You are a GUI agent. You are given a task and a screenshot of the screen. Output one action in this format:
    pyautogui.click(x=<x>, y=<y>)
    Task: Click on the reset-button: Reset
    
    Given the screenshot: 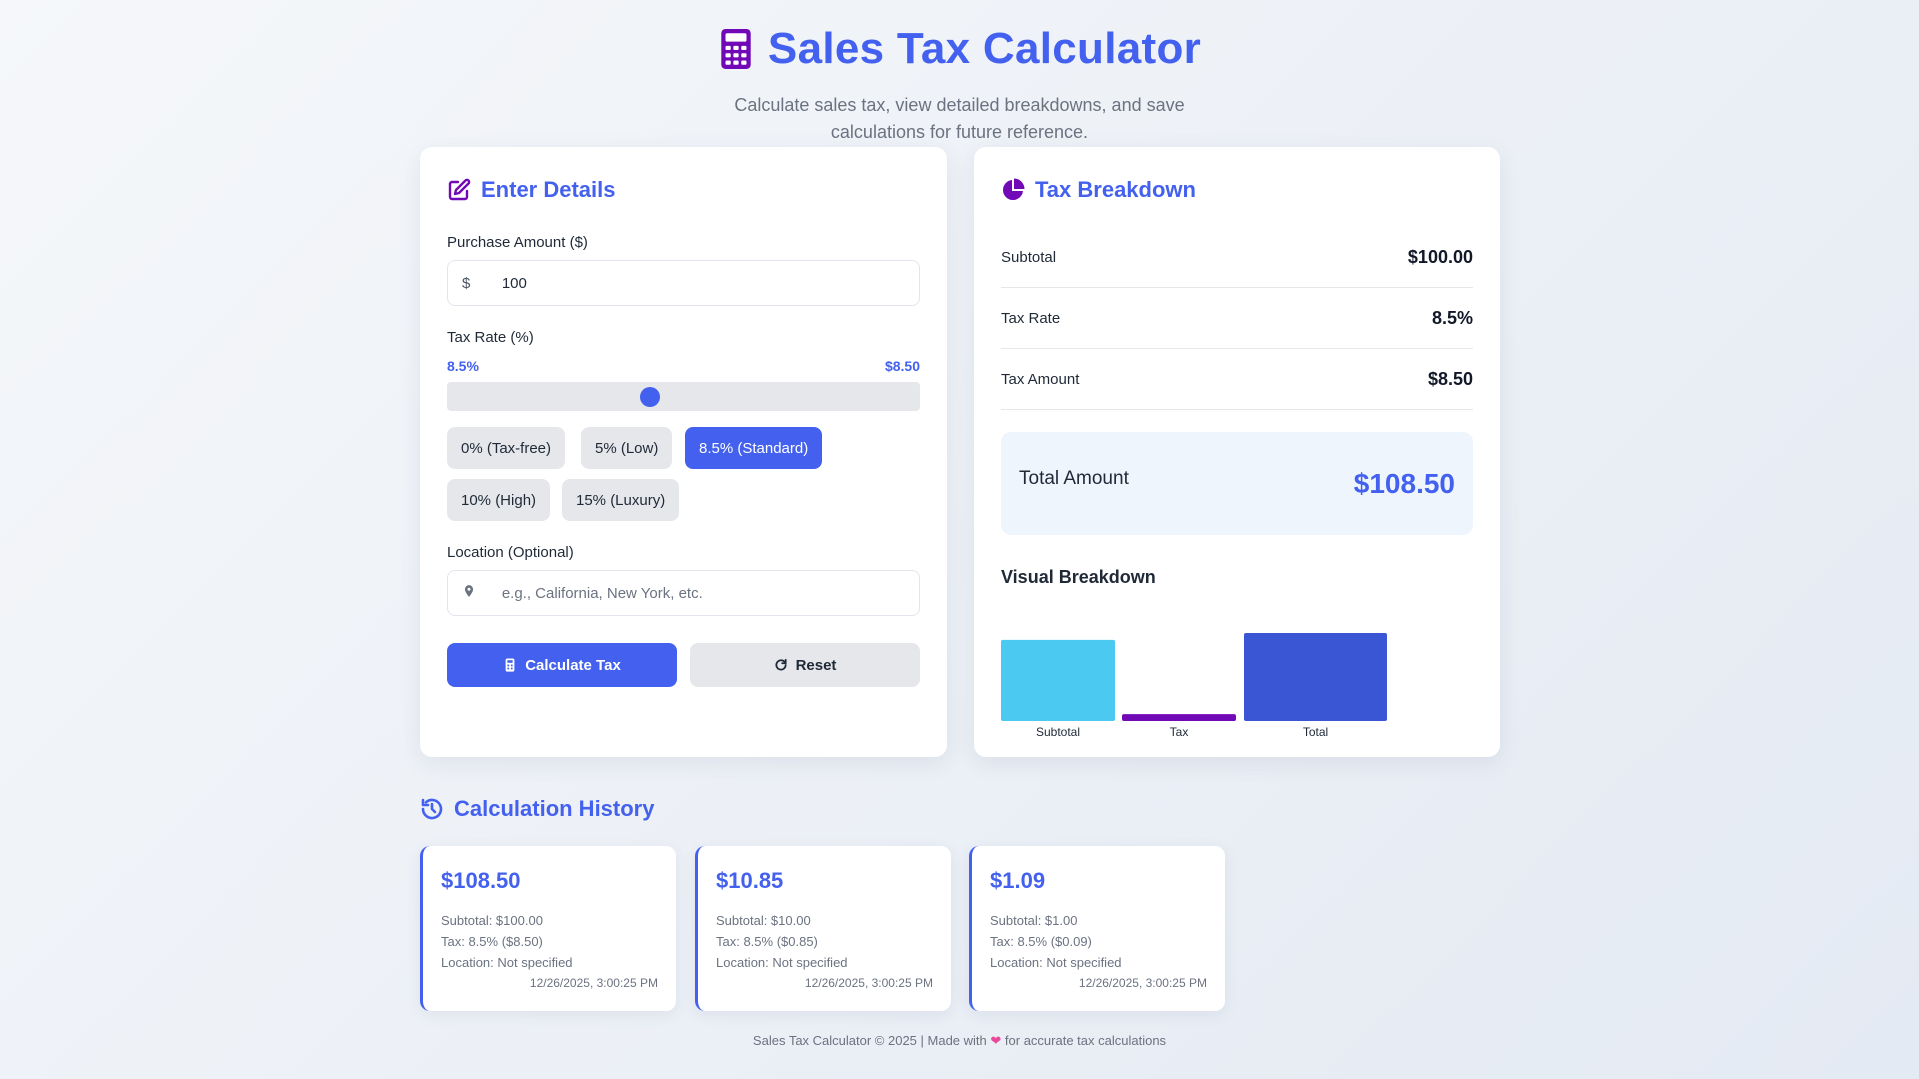 What is the action you would take?
    pyautogui.click(x=805, y=665)
    